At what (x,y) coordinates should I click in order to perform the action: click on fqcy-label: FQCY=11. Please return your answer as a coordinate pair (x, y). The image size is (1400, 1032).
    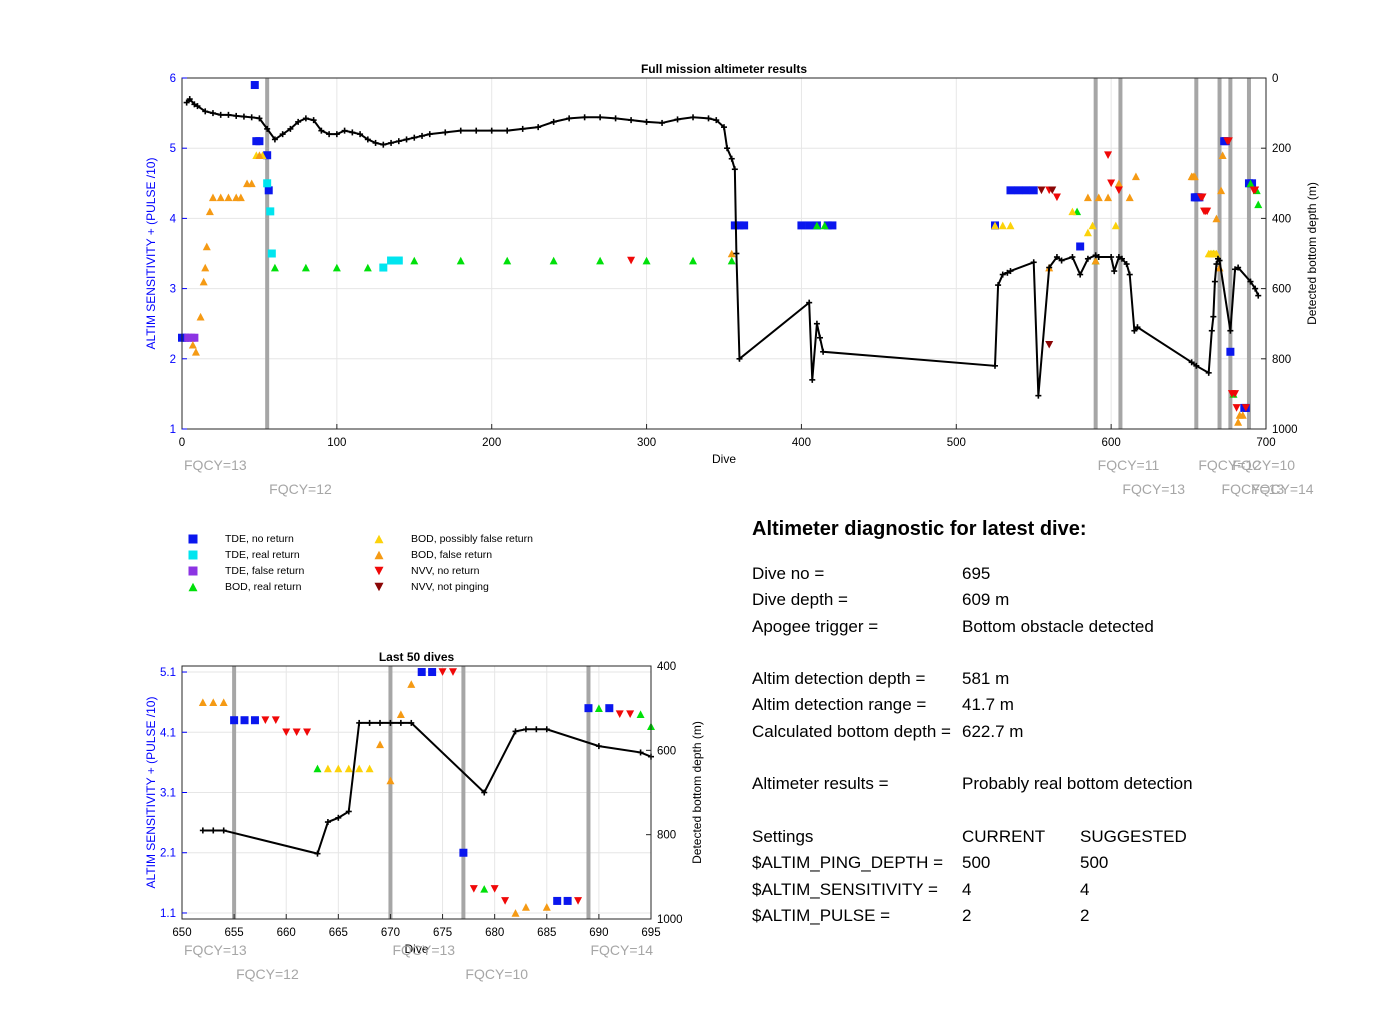
    Looking at the image, I should click on (1129, 465).